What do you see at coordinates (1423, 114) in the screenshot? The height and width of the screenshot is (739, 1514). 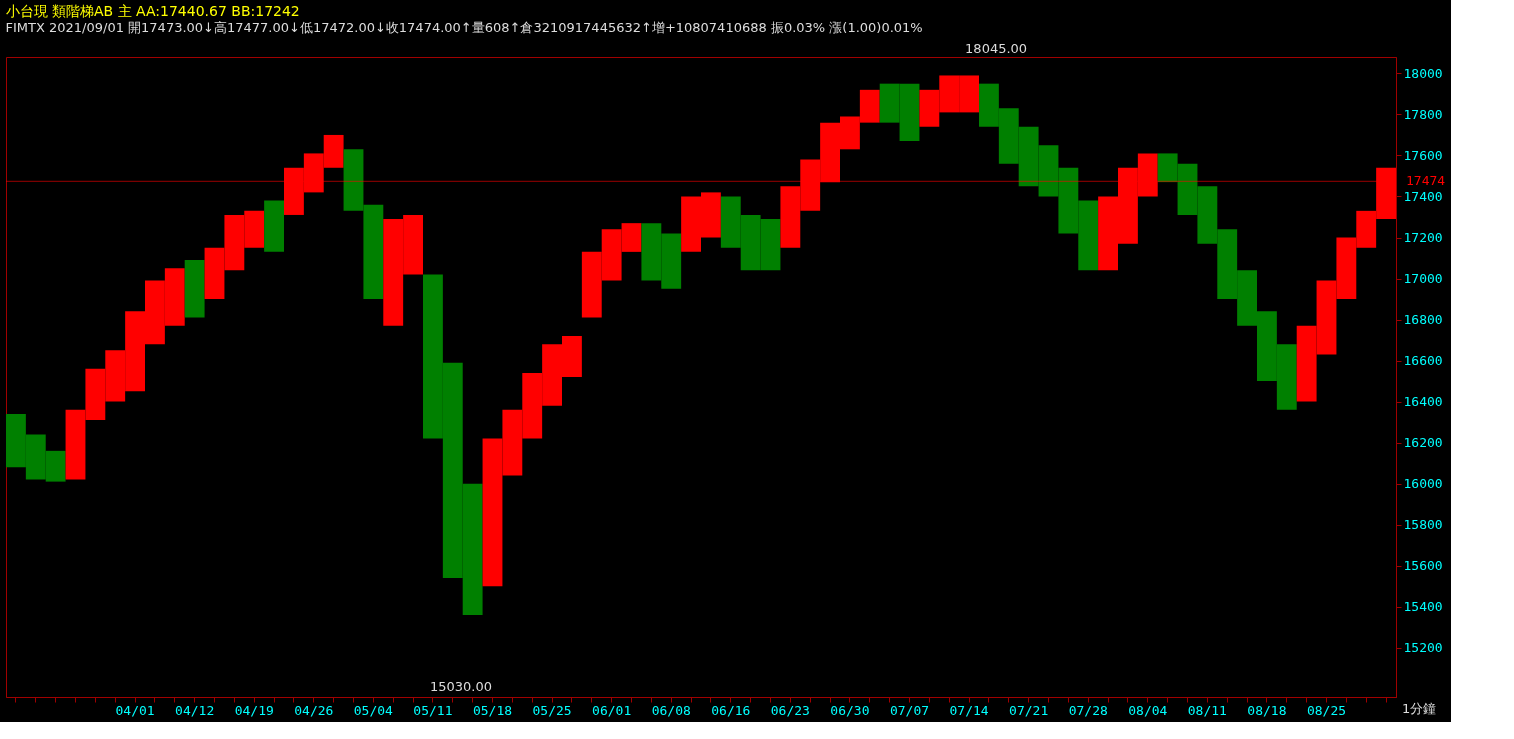 I see `y-tick-label: 17800` at bounding box center [1423, 114].